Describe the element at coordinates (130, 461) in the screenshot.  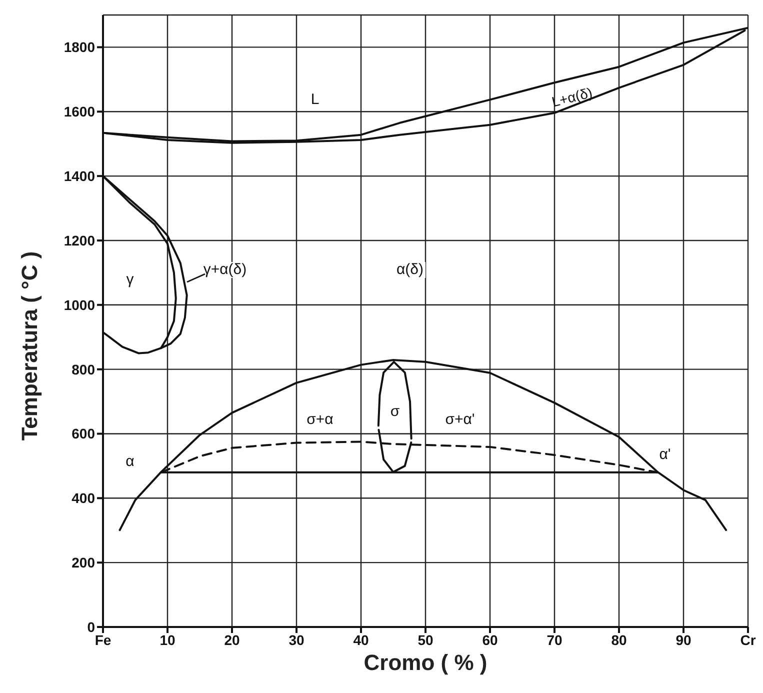
I see `annotation: α` at that location.